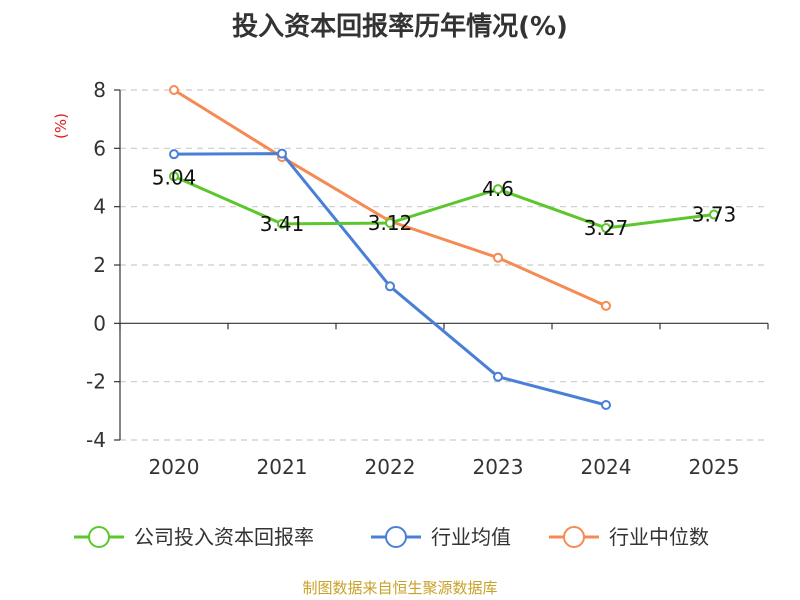 The height and width of the screenshot is (600, 800). I want to click on x-tick-label: 2021, so click(282, 467).